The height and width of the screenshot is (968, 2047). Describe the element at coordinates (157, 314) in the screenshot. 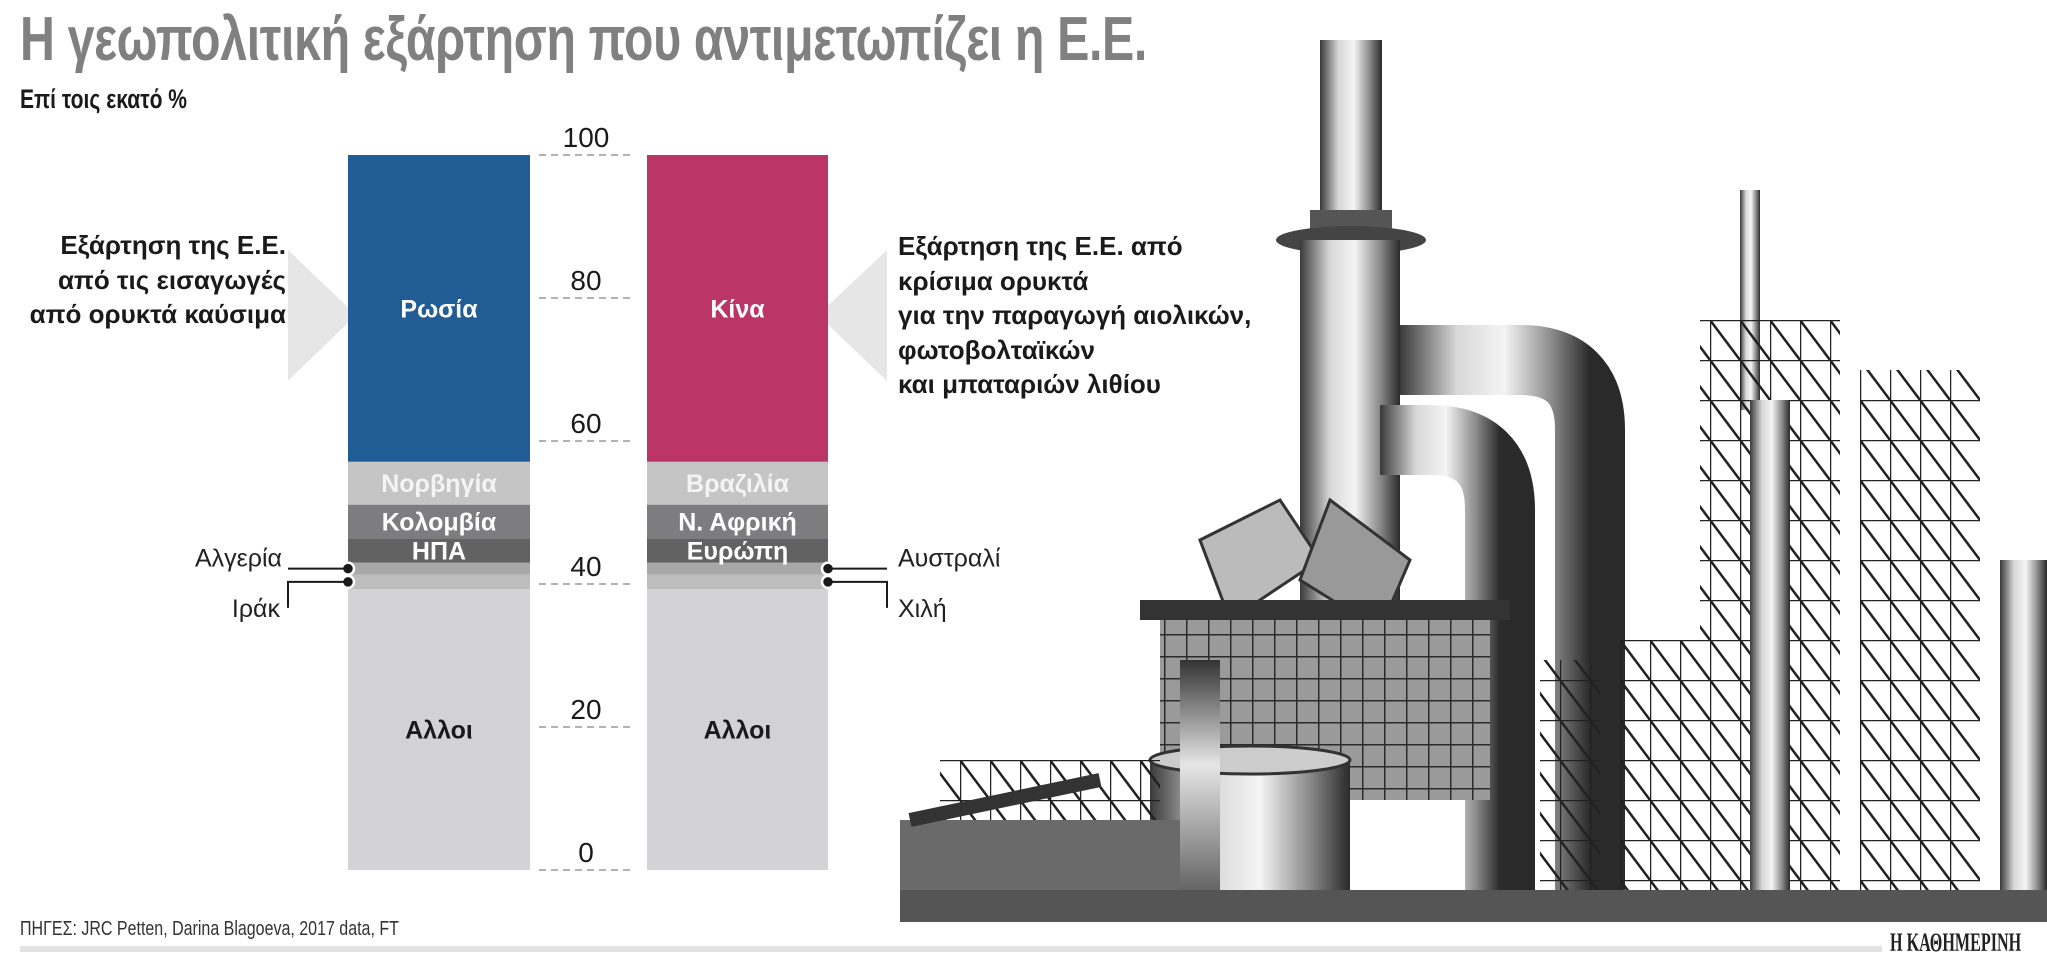

I see `annotation-line: από ορυκτά καύσιμα` at that location.